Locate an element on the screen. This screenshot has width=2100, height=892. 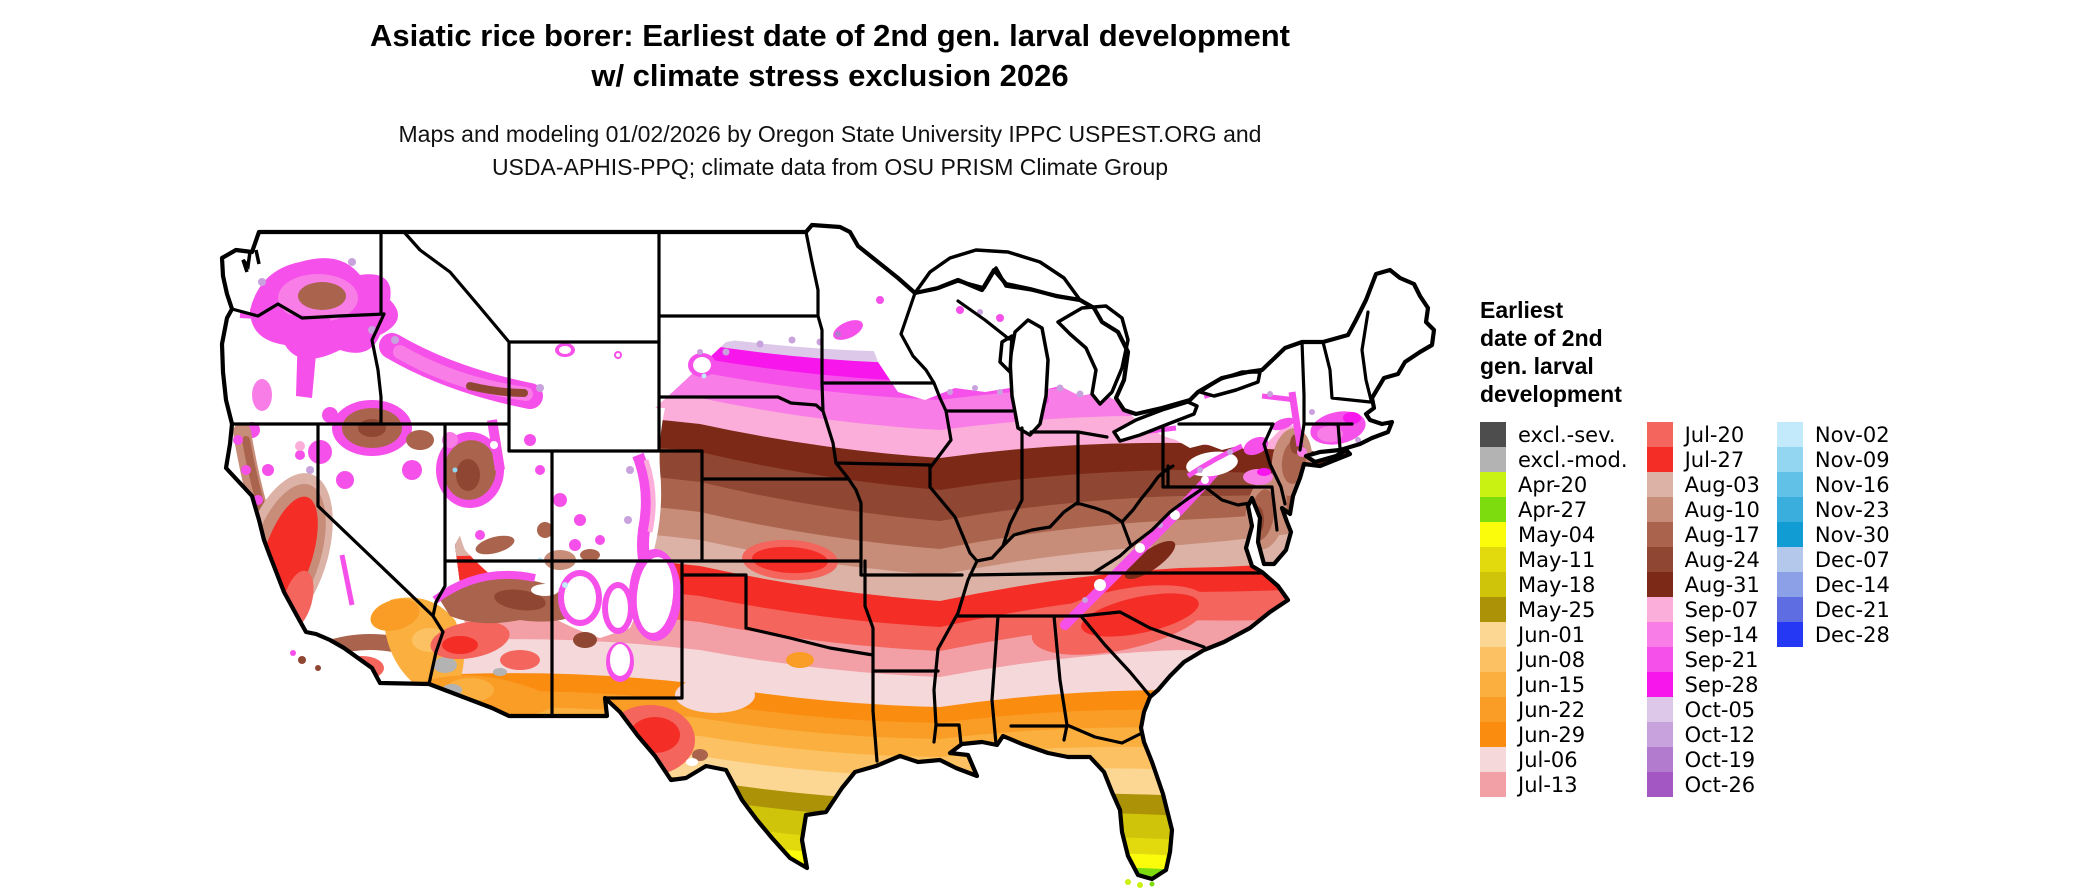
legend-entry: Oct-19 is located at coordinates (1703, 759).